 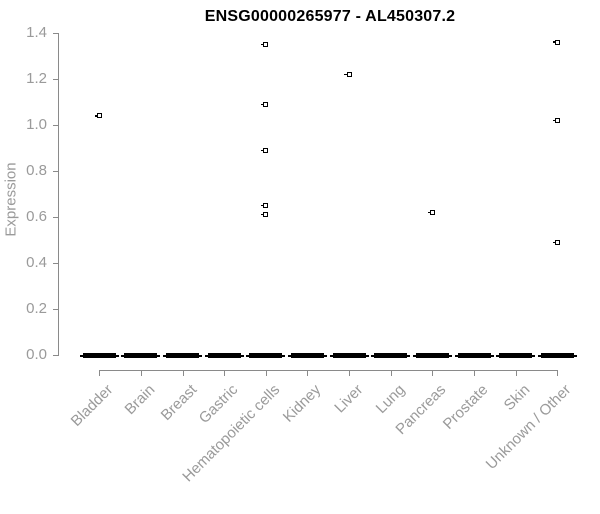 What do you see at coordinates (58, 194) in the screenshot?
I see `y-axis-line` at bounding box center [58, 194].